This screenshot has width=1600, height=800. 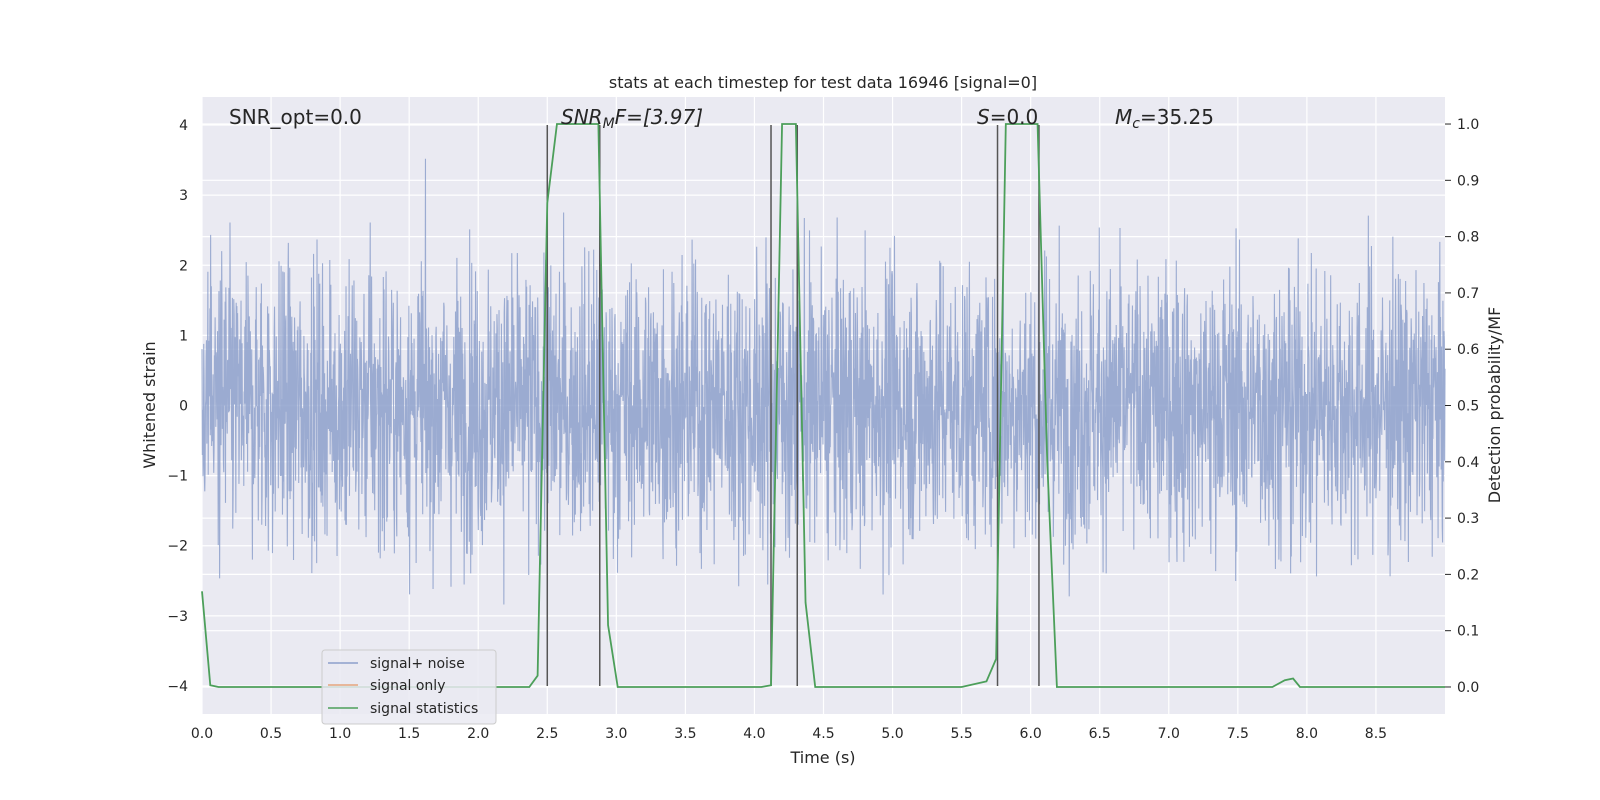 I want to click on x-tick-label: 2.5, so click(x=547, y=734).